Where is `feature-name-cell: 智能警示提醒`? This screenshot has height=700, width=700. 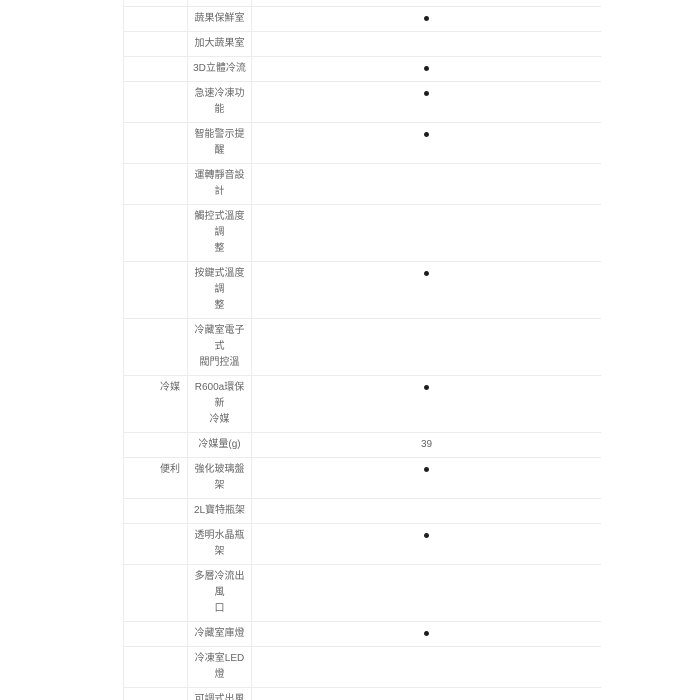
feature-name-cell: 智能警示提醒 is located at coordinates (220, 143).